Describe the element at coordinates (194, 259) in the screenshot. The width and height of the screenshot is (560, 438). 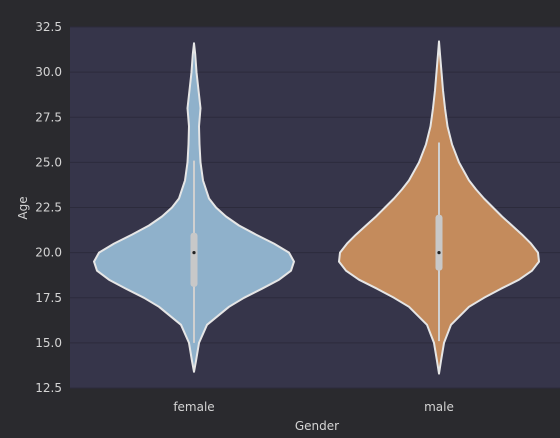
I see `iqr-box-female` at that location.